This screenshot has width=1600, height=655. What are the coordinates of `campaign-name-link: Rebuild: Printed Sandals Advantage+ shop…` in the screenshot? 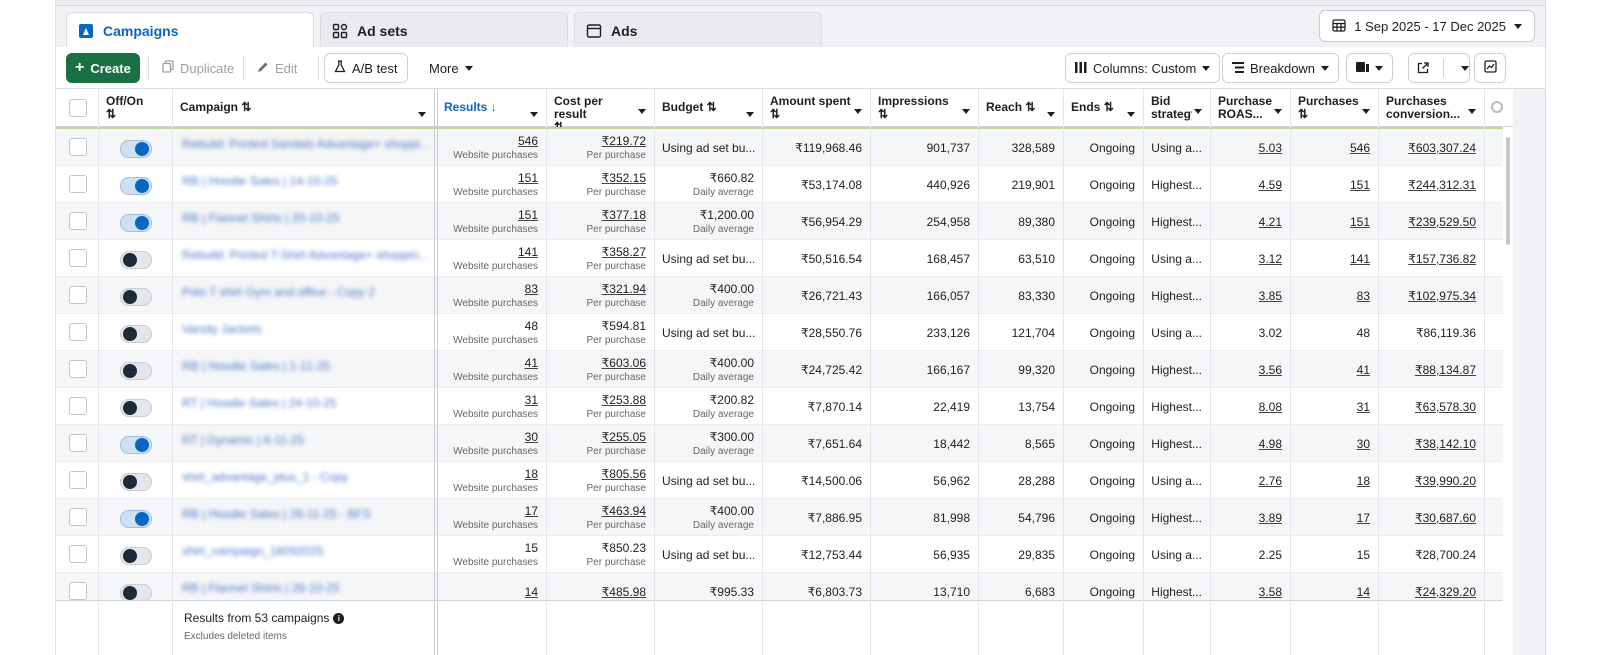 It's located at (306, 144).